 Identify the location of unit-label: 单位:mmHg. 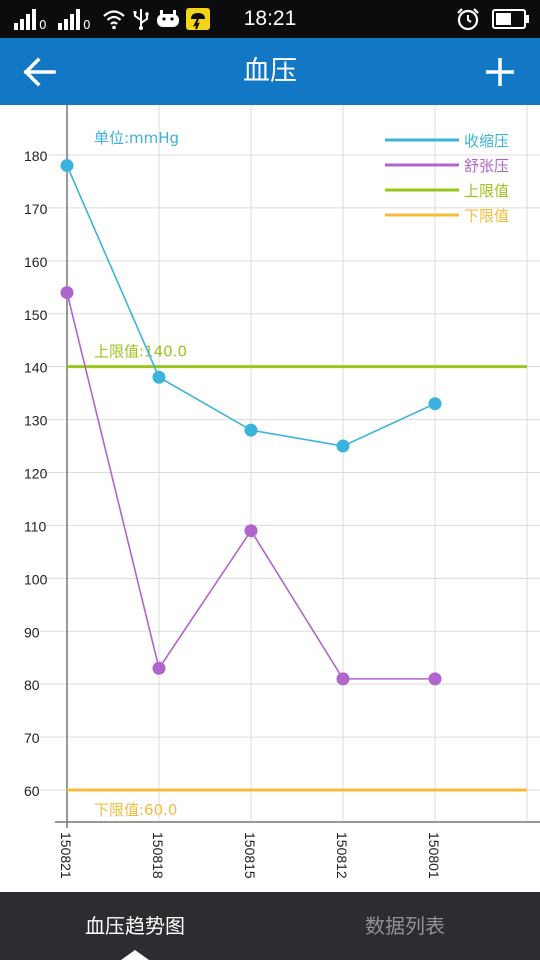
(136, 138).